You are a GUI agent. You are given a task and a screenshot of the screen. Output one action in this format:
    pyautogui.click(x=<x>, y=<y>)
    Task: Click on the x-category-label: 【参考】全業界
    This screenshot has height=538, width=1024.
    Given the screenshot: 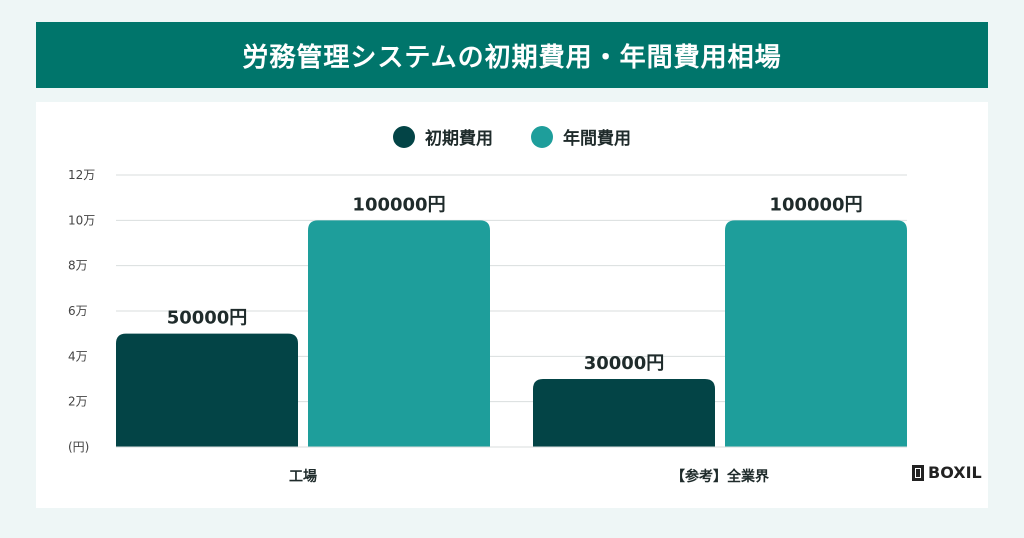 What is the action you would take?
    pyautogui.click(x=720, y=476)
    